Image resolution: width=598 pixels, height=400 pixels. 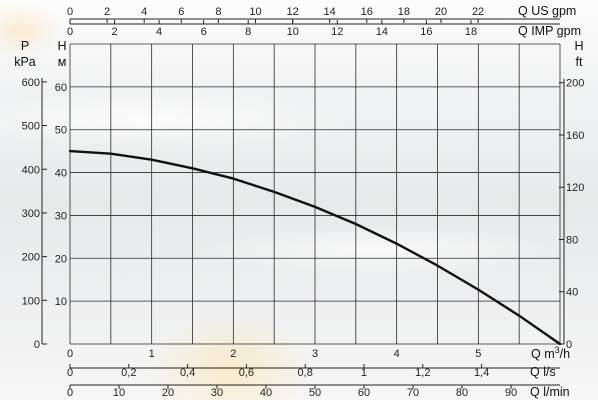 What do you see at coordinates (217, 393) in the screenshot?
I see `lmin-tick-label: 30` at bounding box center [217, 393].